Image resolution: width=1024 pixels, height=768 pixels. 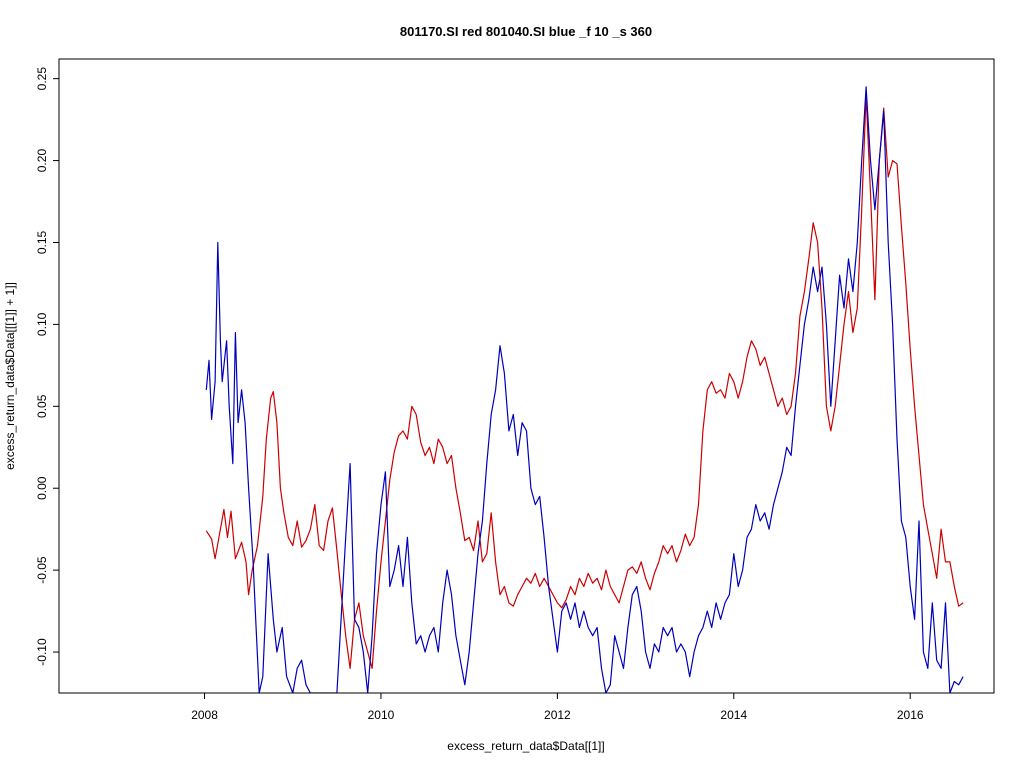 I want to click on y-tick-label: 0.10, so click(x=42, y=324).